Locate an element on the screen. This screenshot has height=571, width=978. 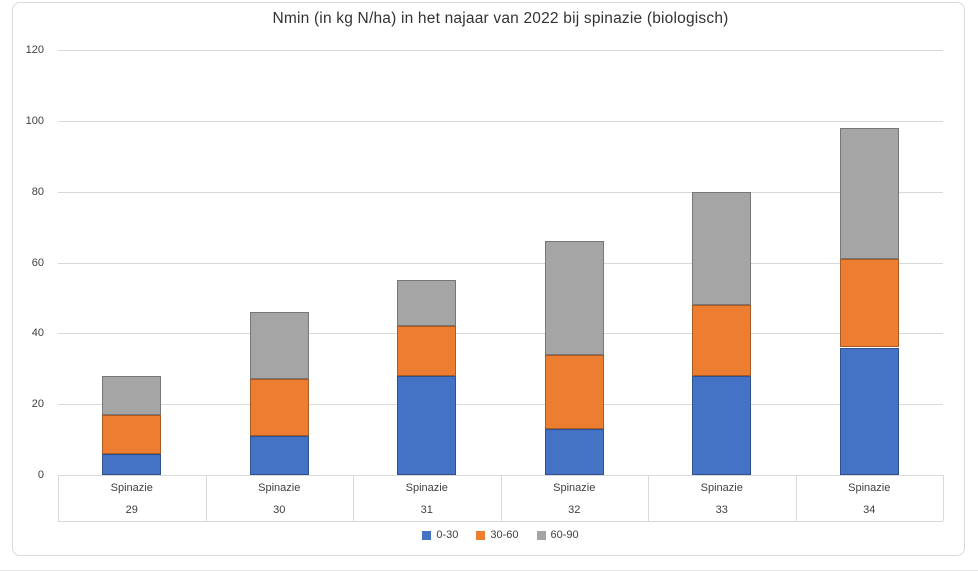
y-tick-label-80: 80 is located at coordinates (37, 191).